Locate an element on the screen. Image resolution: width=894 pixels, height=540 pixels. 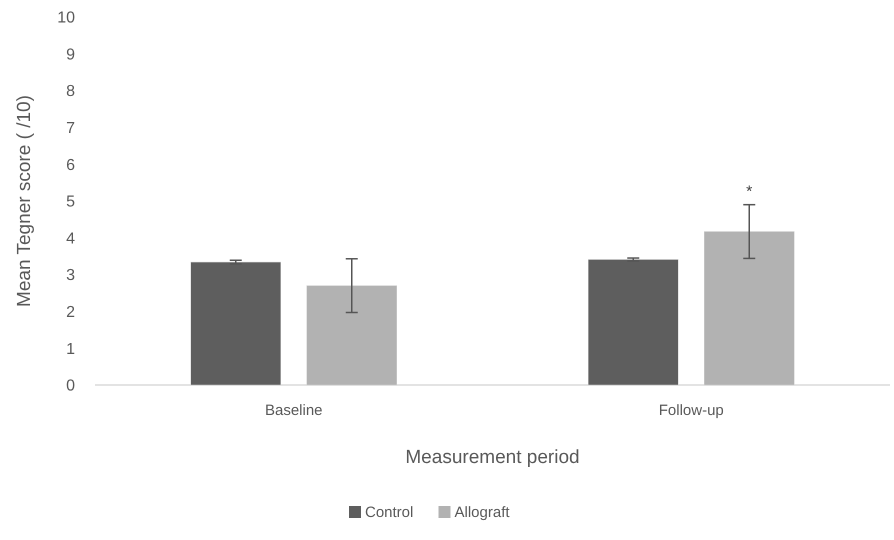
x-tick-label: Follow-up is located at coordinates (691, 410).